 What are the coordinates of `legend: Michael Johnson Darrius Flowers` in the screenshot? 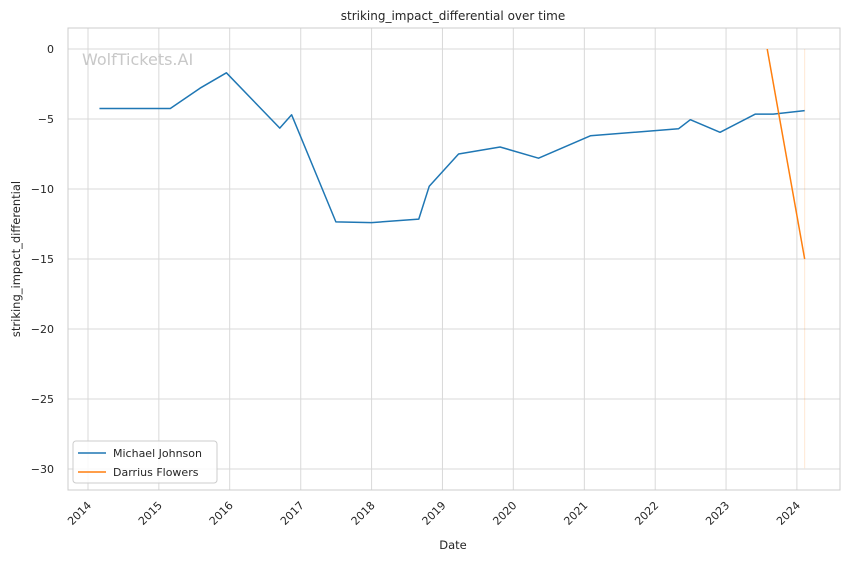 It's located at (145, 462).